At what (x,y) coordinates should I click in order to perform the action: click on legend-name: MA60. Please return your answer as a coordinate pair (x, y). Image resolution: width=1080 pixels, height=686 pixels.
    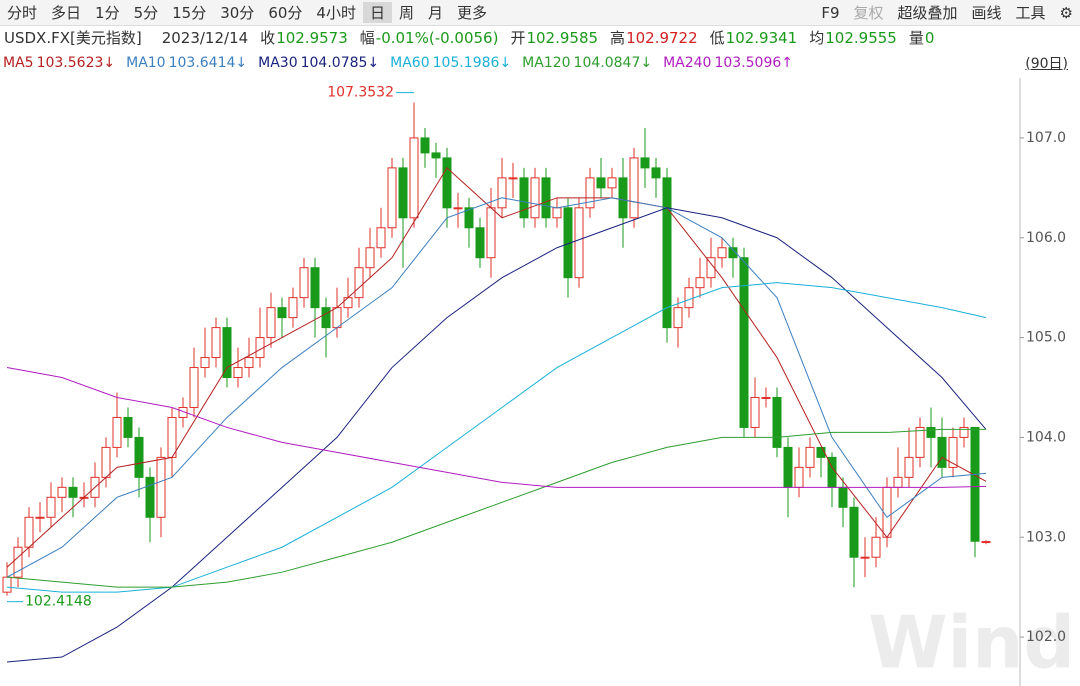
    Looking at the image, I should click on (410, 62).